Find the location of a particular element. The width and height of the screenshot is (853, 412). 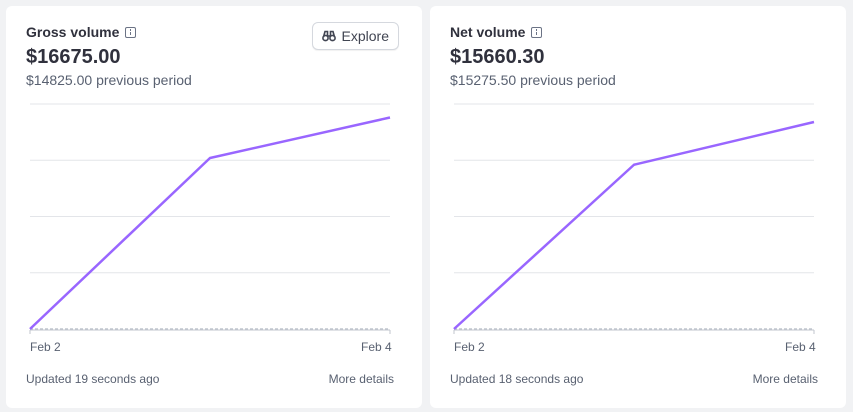

explore-button: Explore is located at coordinates (355, 36).